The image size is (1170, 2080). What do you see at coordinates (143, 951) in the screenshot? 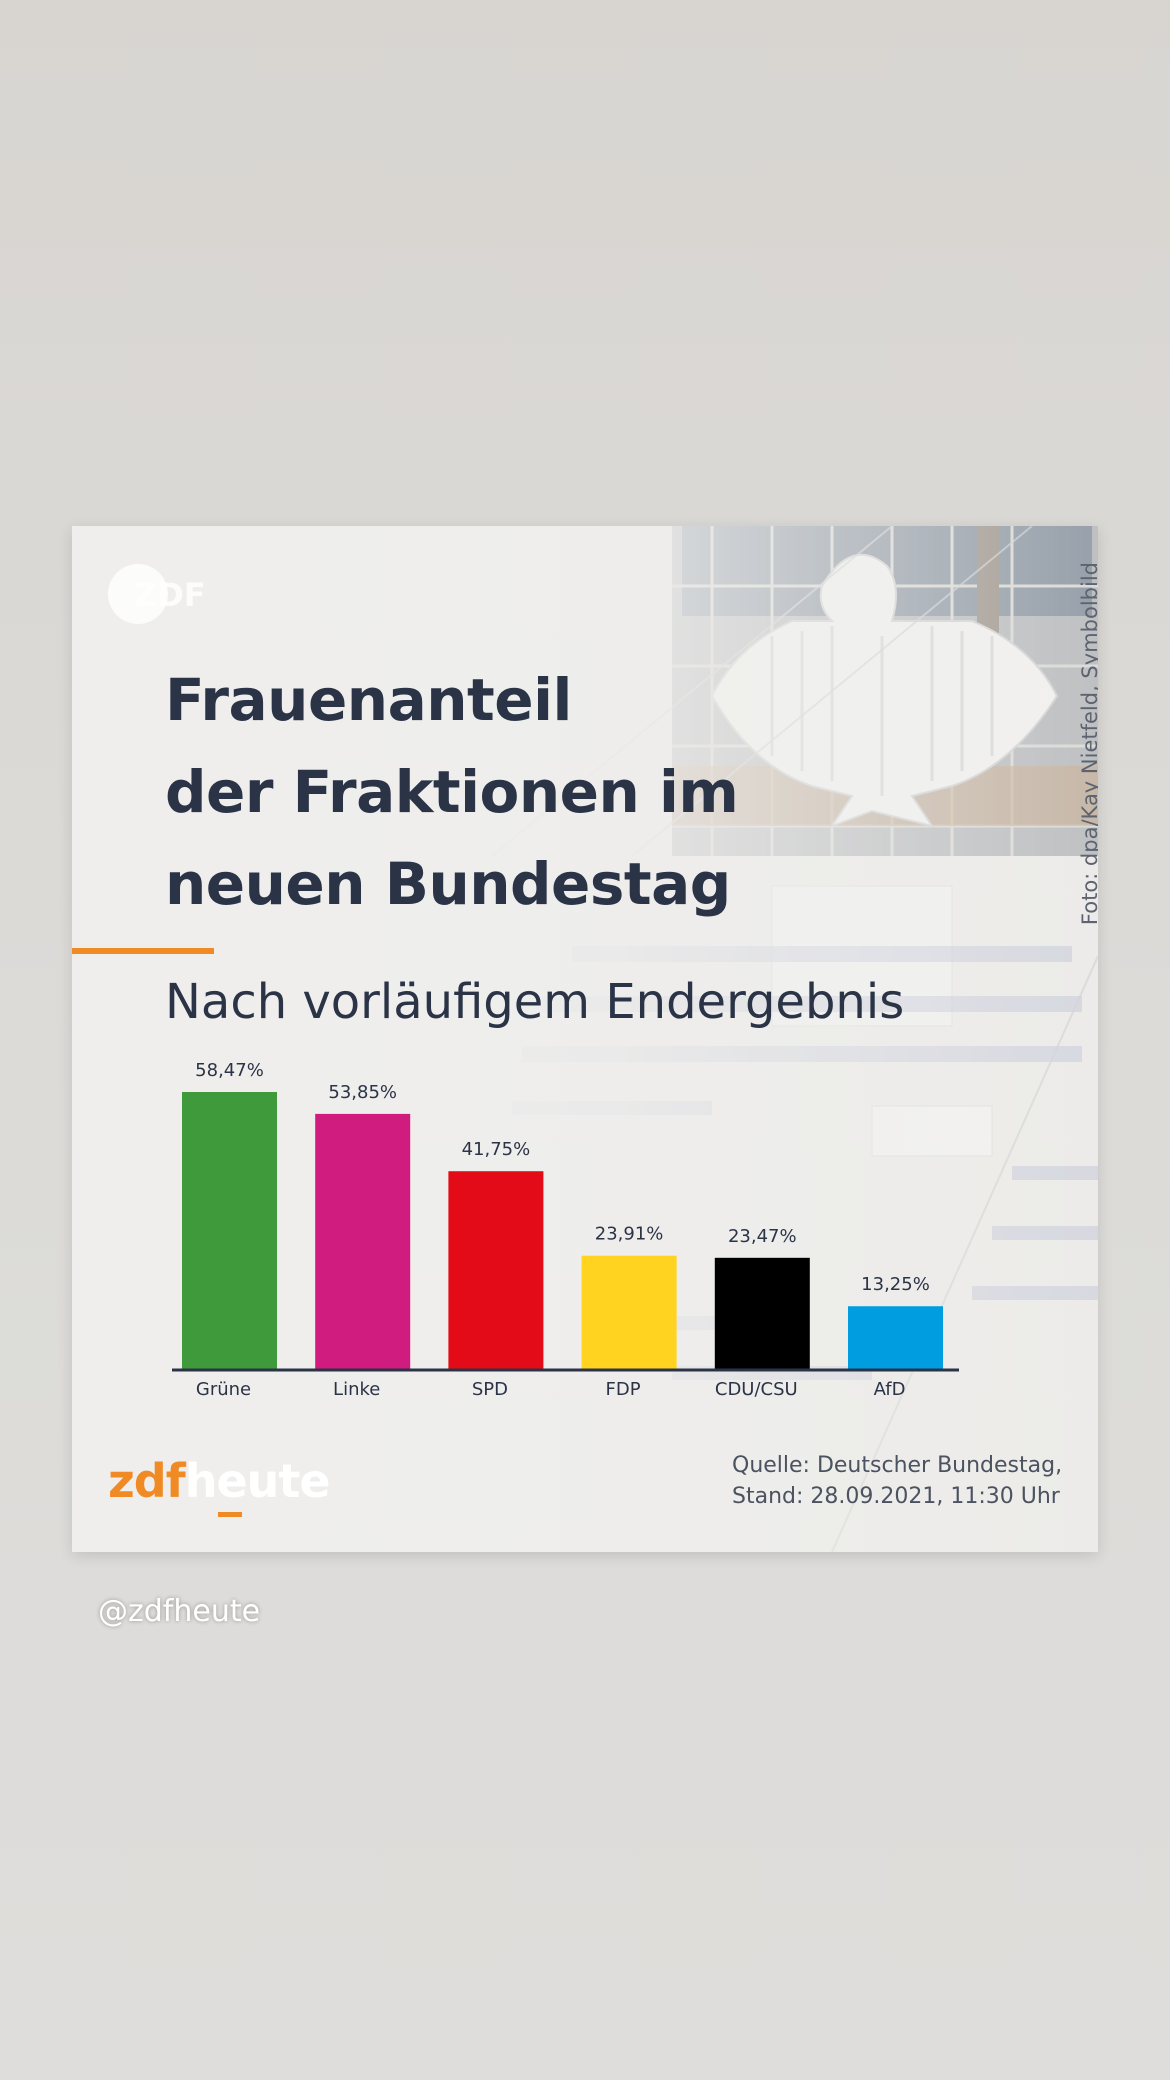
I see `accent-divider` at bounding box center [143, 951].